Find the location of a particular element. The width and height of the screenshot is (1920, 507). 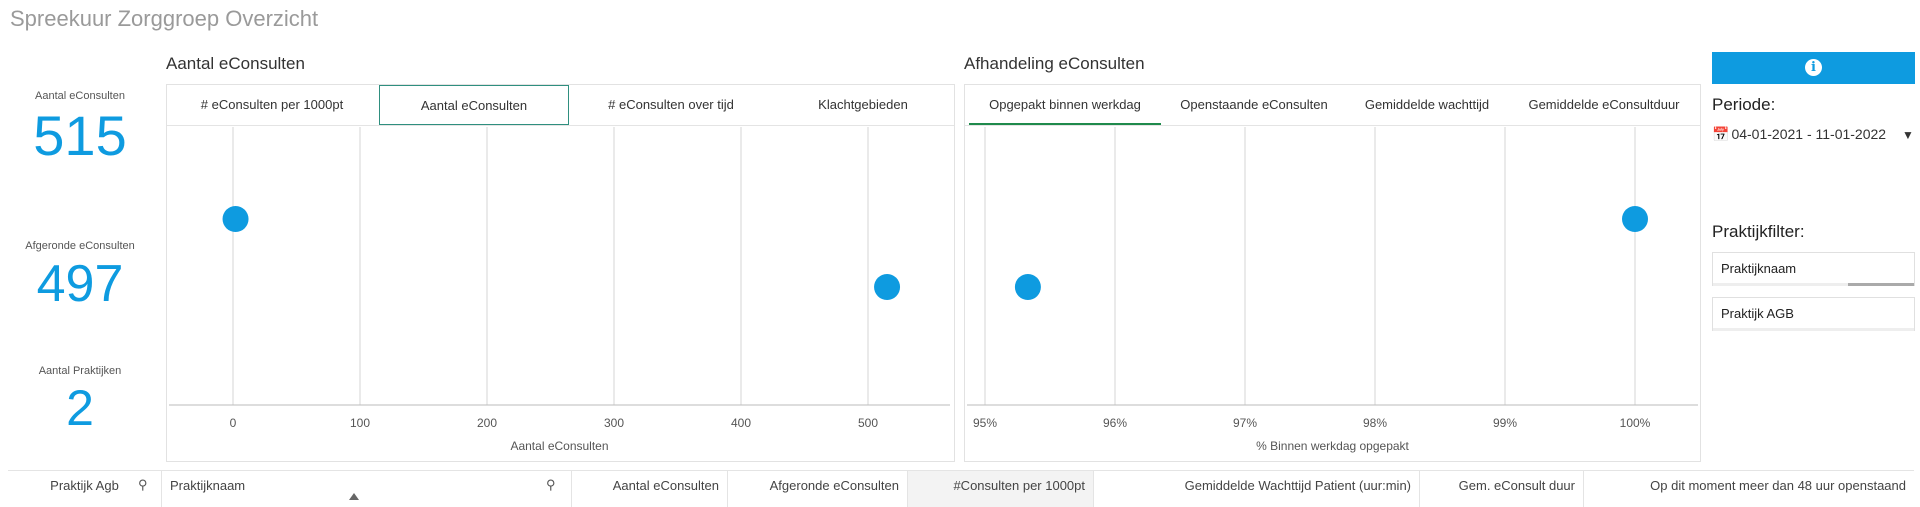

kpi-value: 497 is located at coordinates (80, 284).